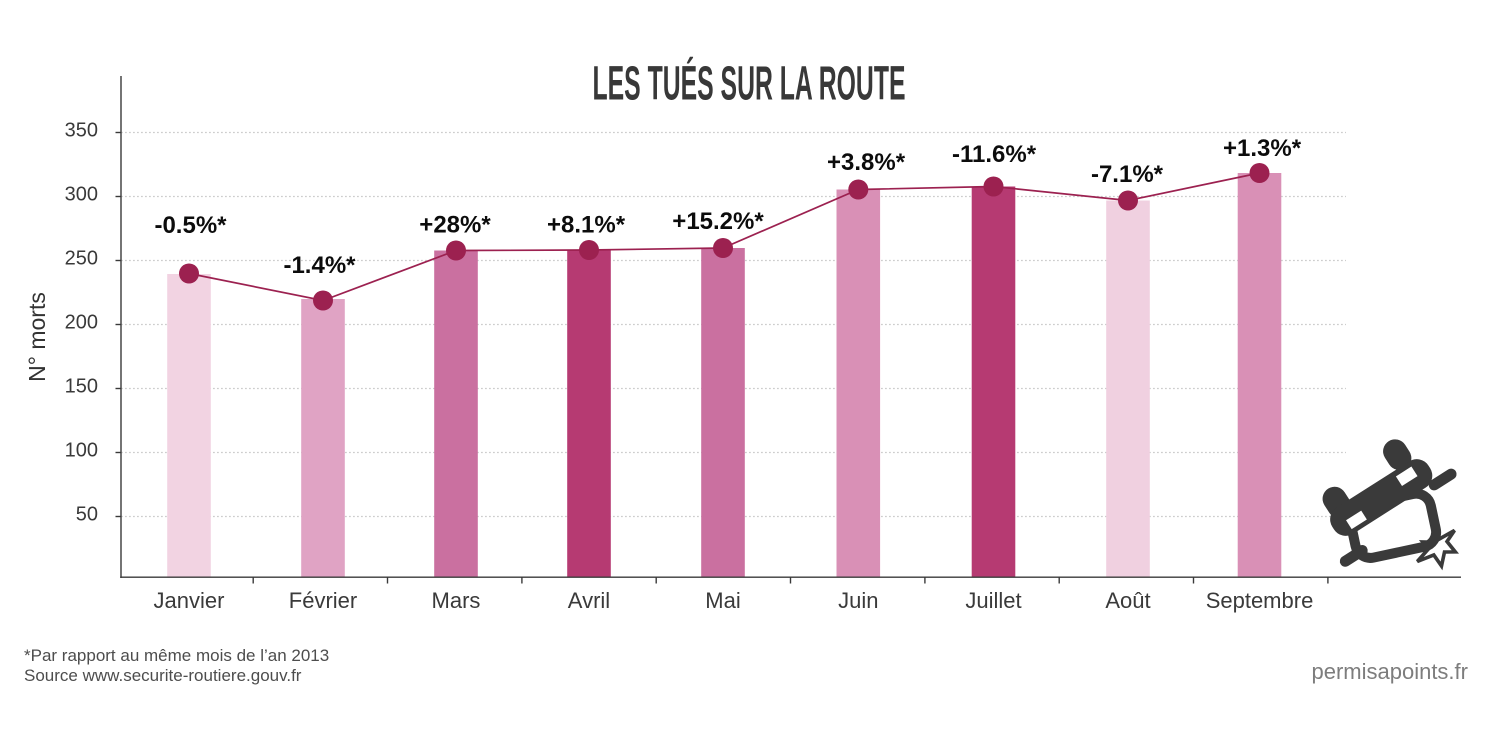  Describe the element at coordinates (176, 655) in the screenshot. I see `svg-text:*Par rapport au même mois de l: *Par rapport au même mois de l’an 2013` at that location.